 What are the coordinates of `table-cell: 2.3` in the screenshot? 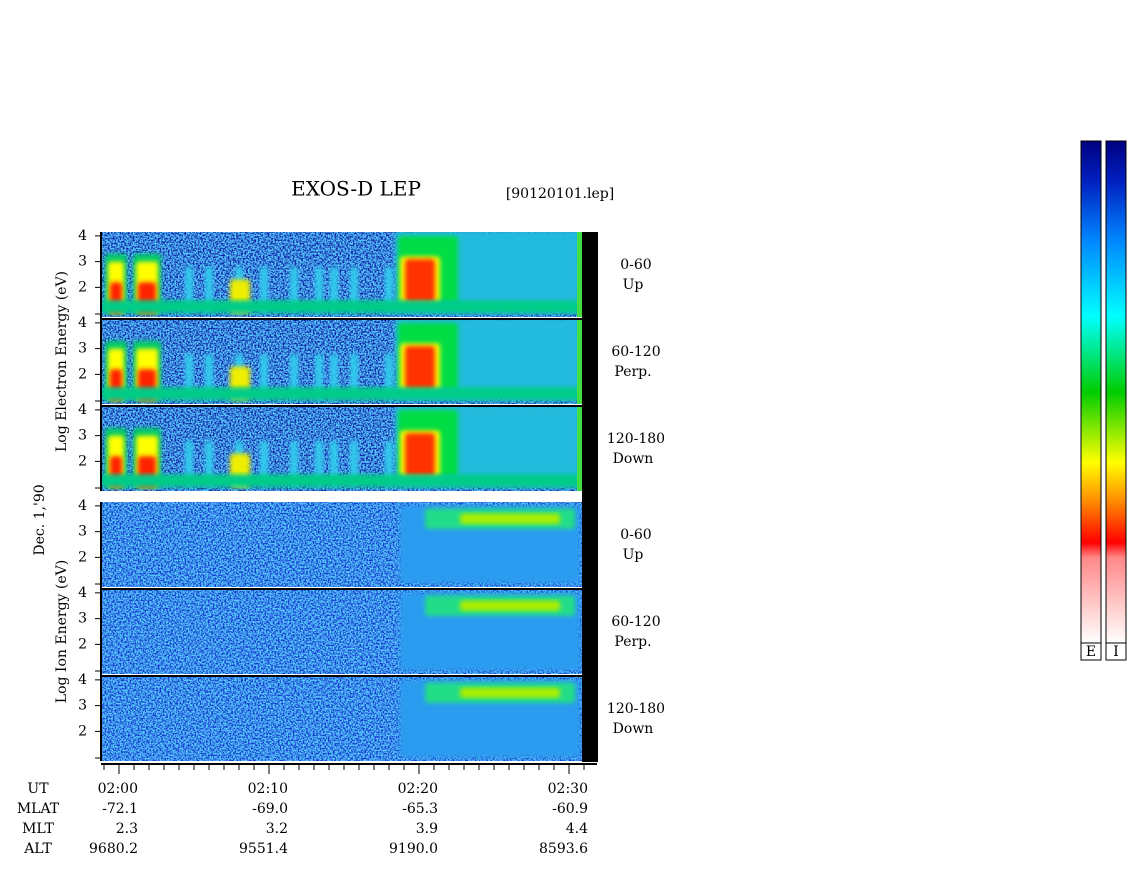 It's located at (127, 829).